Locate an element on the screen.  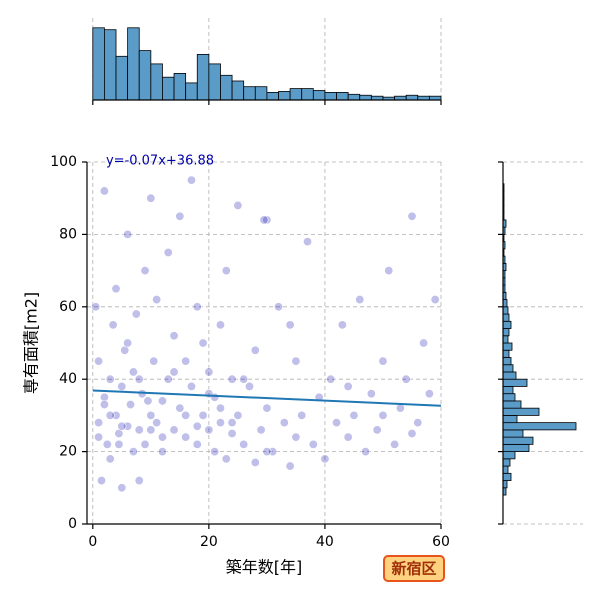
x-tick-label: 40 is located at coordinates (325, 542).